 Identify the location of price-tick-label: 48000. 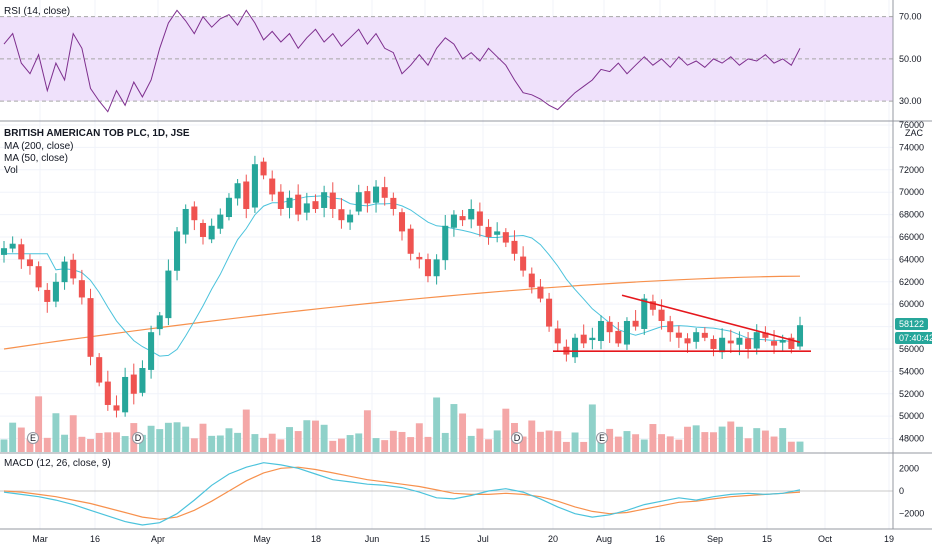
(911, 439).